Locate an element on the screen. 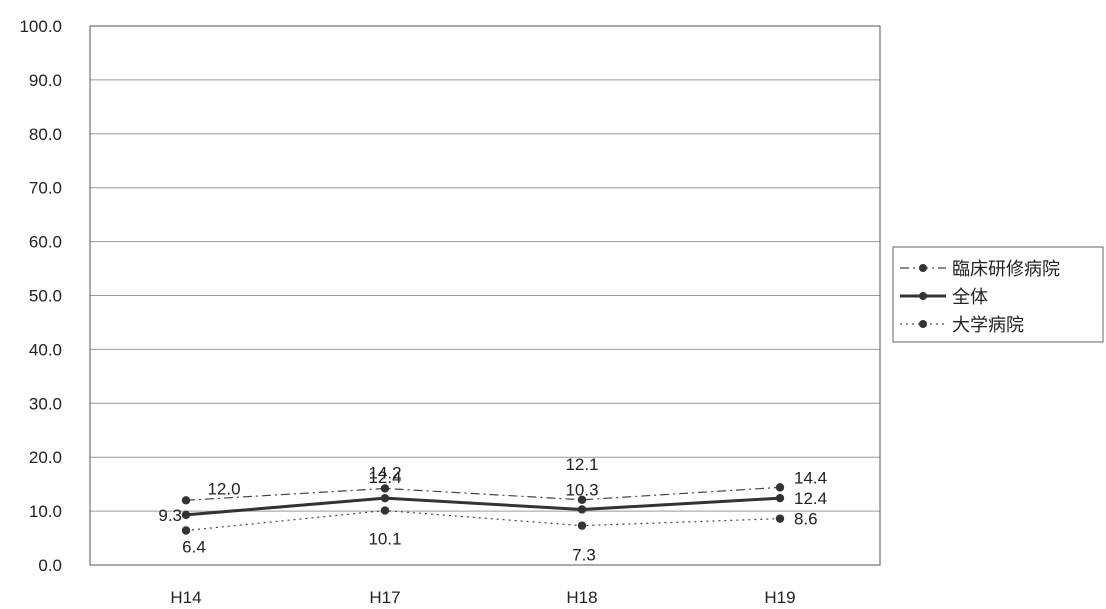 The width and height of the screenshot is (1106, 609). data-label: 14.4 is located at coordinates (810, 477).